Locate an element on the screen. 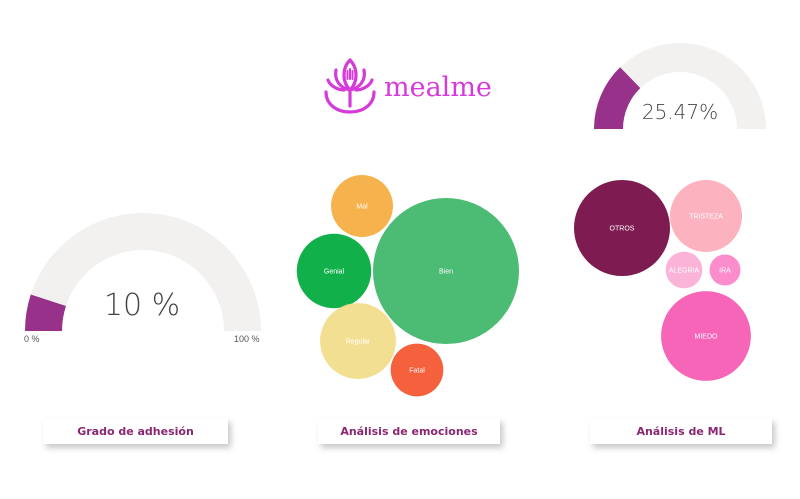 The height and width of the screenshot is (499, 800). adhesion-card: Grado de adhesión is located at coordinates (135, 431).